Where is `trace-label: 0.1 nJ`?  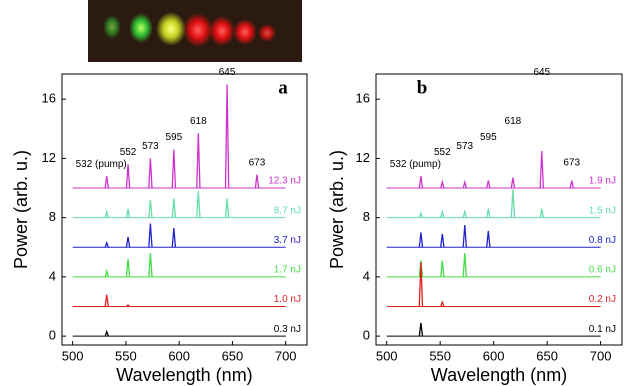
trace-label: 0.1 nJ is located at coordinates (602, 329).